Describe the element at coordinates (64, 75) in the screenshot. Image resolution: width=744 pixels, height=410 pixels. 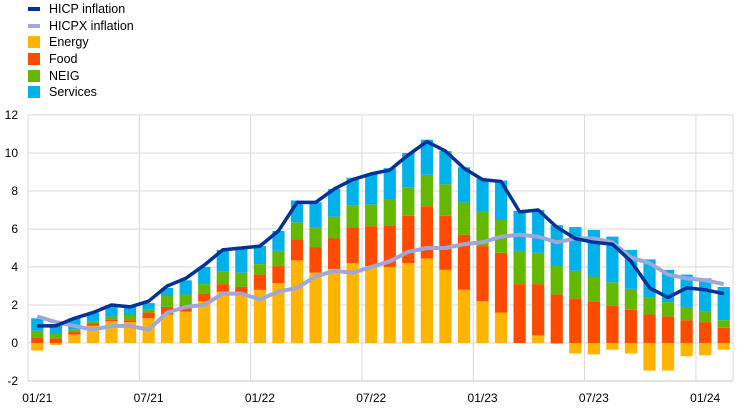
I see `legend-label: NEIG` at that location.